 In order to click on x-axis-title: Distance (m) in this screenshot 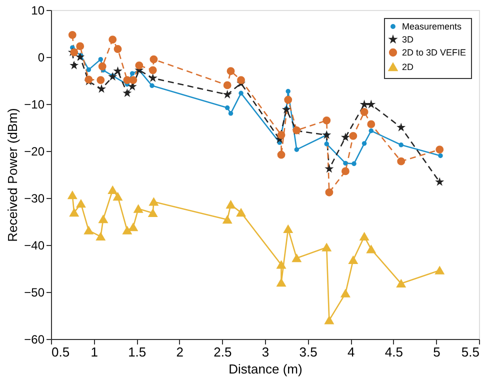, I will do `click(265, 369)`.